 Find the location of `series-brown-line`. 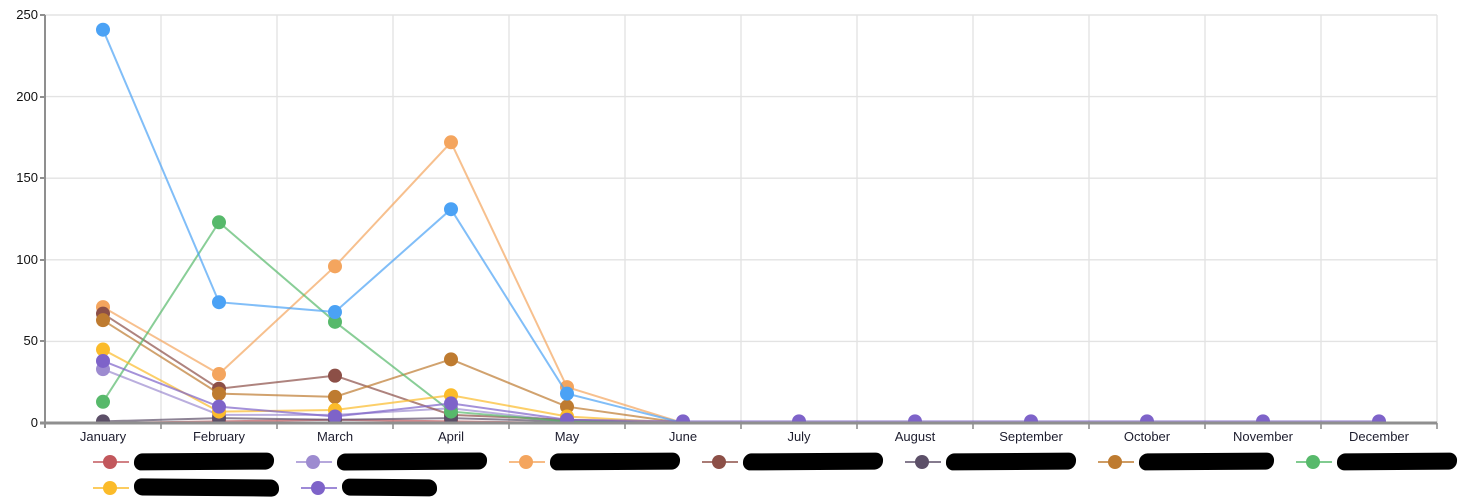

series-brown-line is located at coordinates (393, 371).